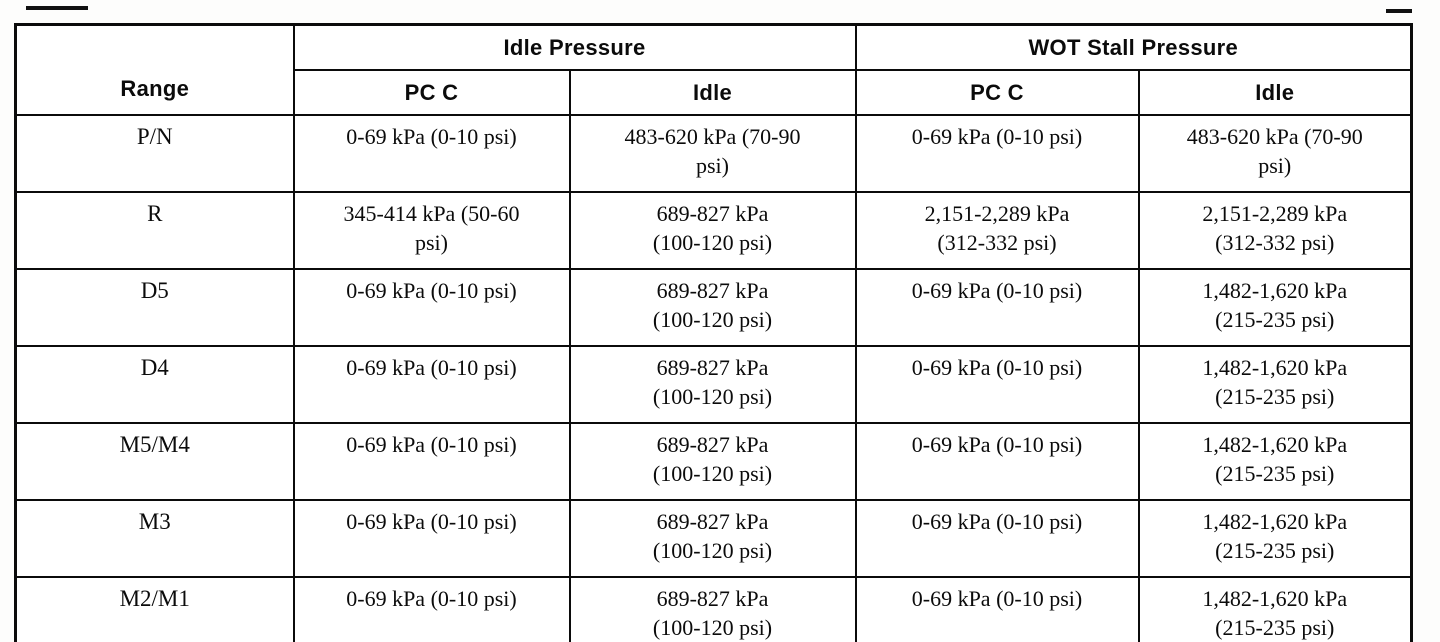  What do you see at coordinates (431, 230) in the screenshot?
I see `cell-idle-pcc: 345-414 kPa (50-60 psi)` at bounding box center [431, 230].